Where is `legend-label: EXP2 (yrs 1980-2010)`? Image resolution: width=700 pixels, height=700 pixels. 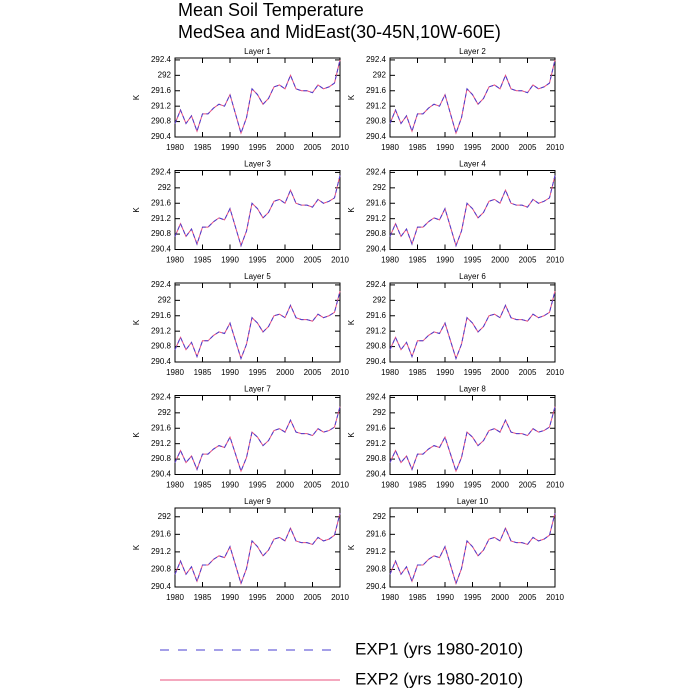
legend-label: EXP2 (yrs 1980-2010) is located at coordinates (439, 678).